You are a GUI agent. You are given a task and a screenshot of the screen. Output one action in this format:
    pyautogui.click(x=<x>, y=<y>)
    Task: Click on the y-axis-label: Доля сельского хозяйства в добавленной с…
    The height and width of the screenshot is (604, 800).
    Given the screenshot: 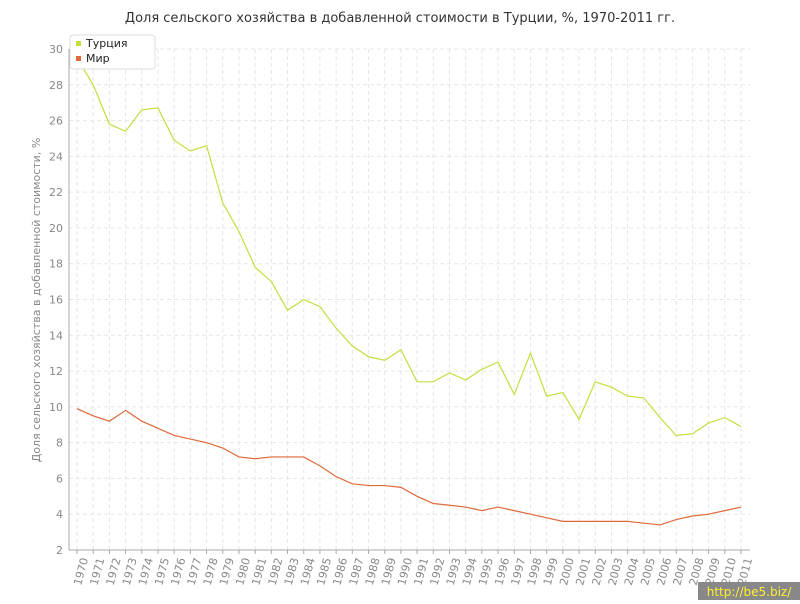 What is the action you would take?
    pyautogui.click(x=36, y=300)
    